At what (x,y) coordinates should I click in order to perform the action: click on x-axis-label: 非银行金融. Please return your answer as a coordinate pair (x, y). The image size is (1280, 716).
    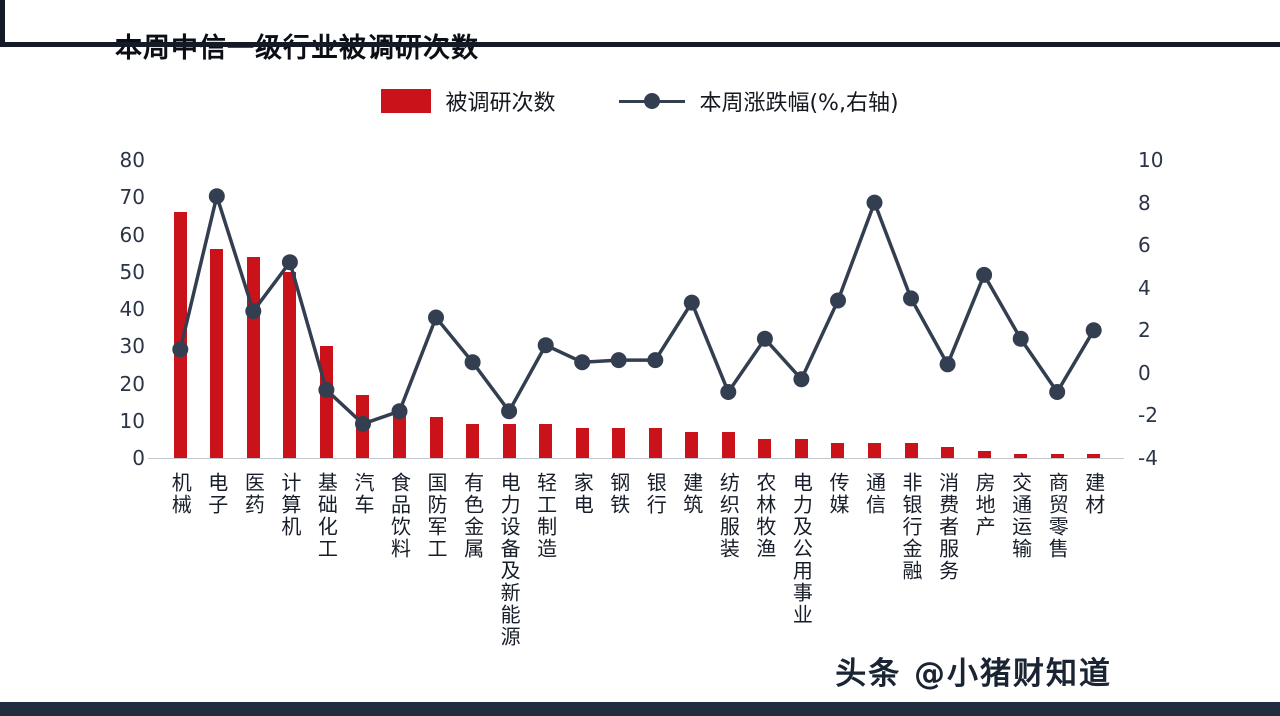
    Looking at the image, I should click on (911, 527).